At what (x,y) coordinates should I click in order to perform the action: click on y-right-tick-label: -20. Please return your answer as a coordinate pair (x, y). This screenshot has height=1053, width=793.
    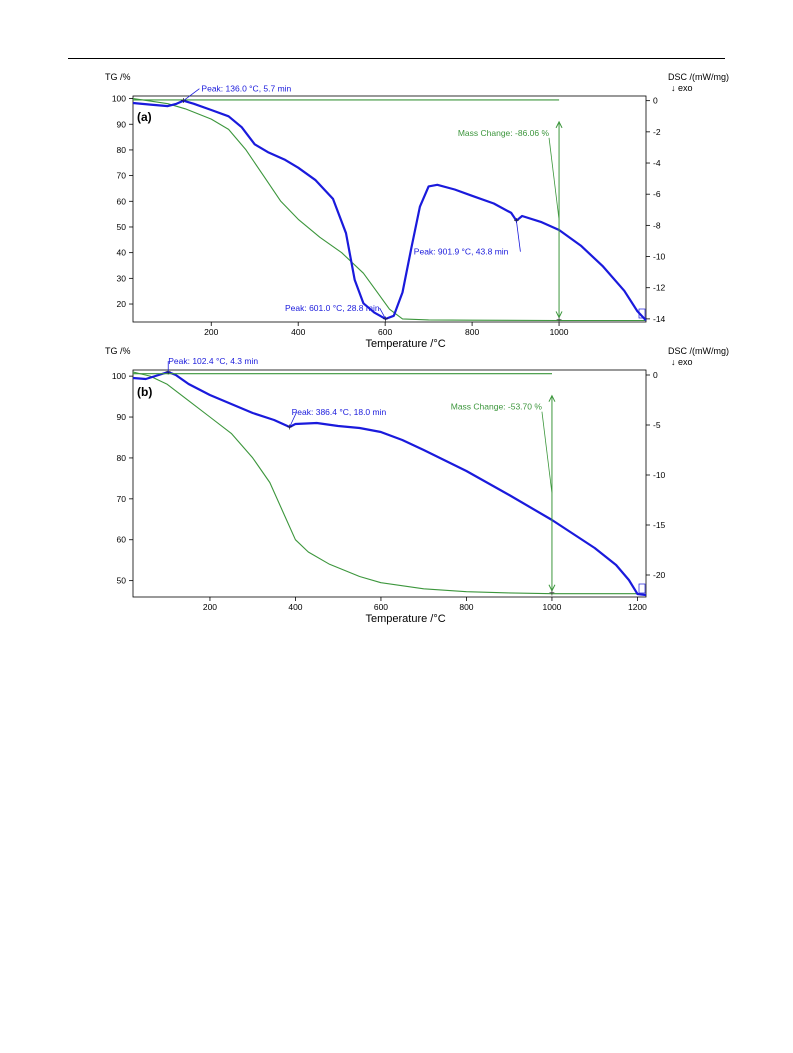
    Looking at the image, I should click on (659, 575).